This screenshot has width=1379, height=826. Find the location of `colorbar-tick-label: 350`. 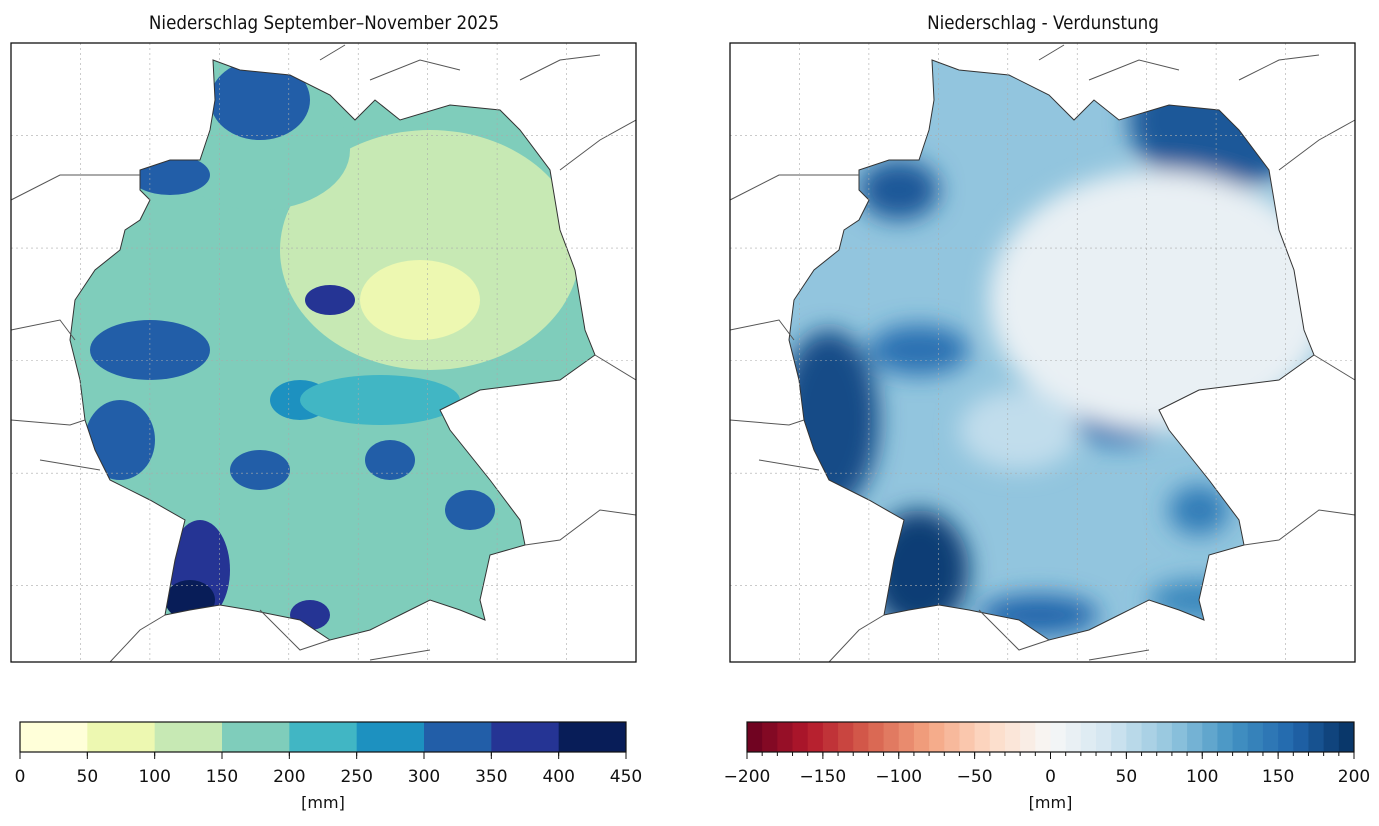

colorbar-tick-label: 350 is located at coordinates (491, 777).